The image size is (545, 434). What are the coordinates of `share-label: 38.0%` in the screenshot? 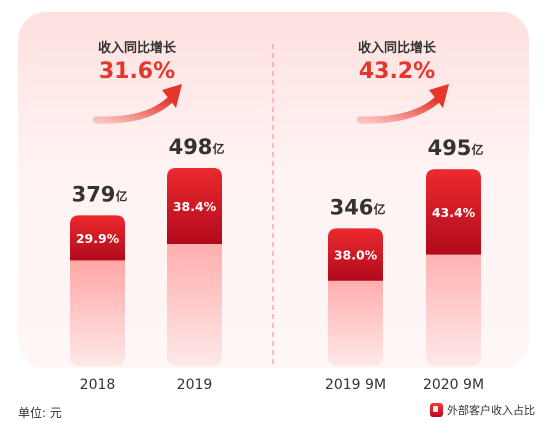 It's located at (356, 255).